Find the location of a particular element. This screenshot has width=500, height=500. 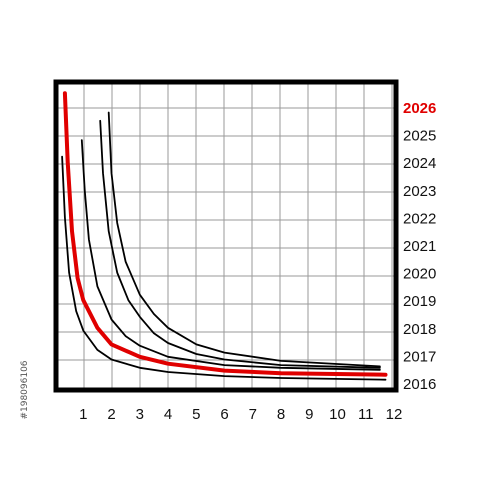

x-tick-label: 2 is located at coordinates (111, 414).